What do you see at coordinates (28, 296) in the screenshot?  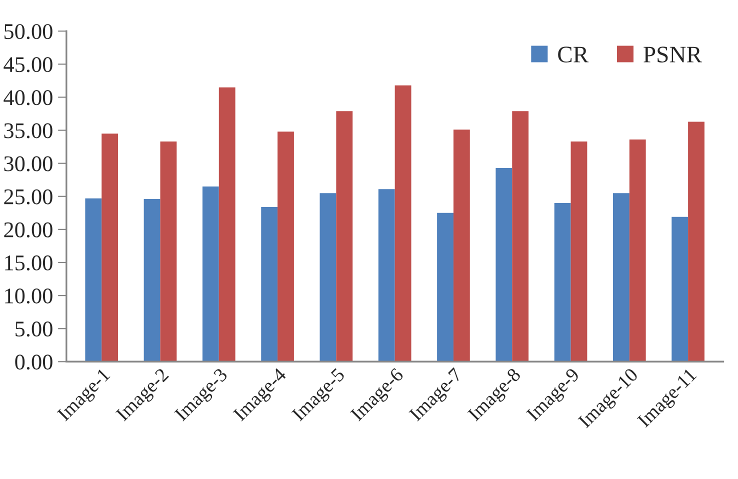 I see `y-tick-label: 10.00` at bounding box center [28, 296].